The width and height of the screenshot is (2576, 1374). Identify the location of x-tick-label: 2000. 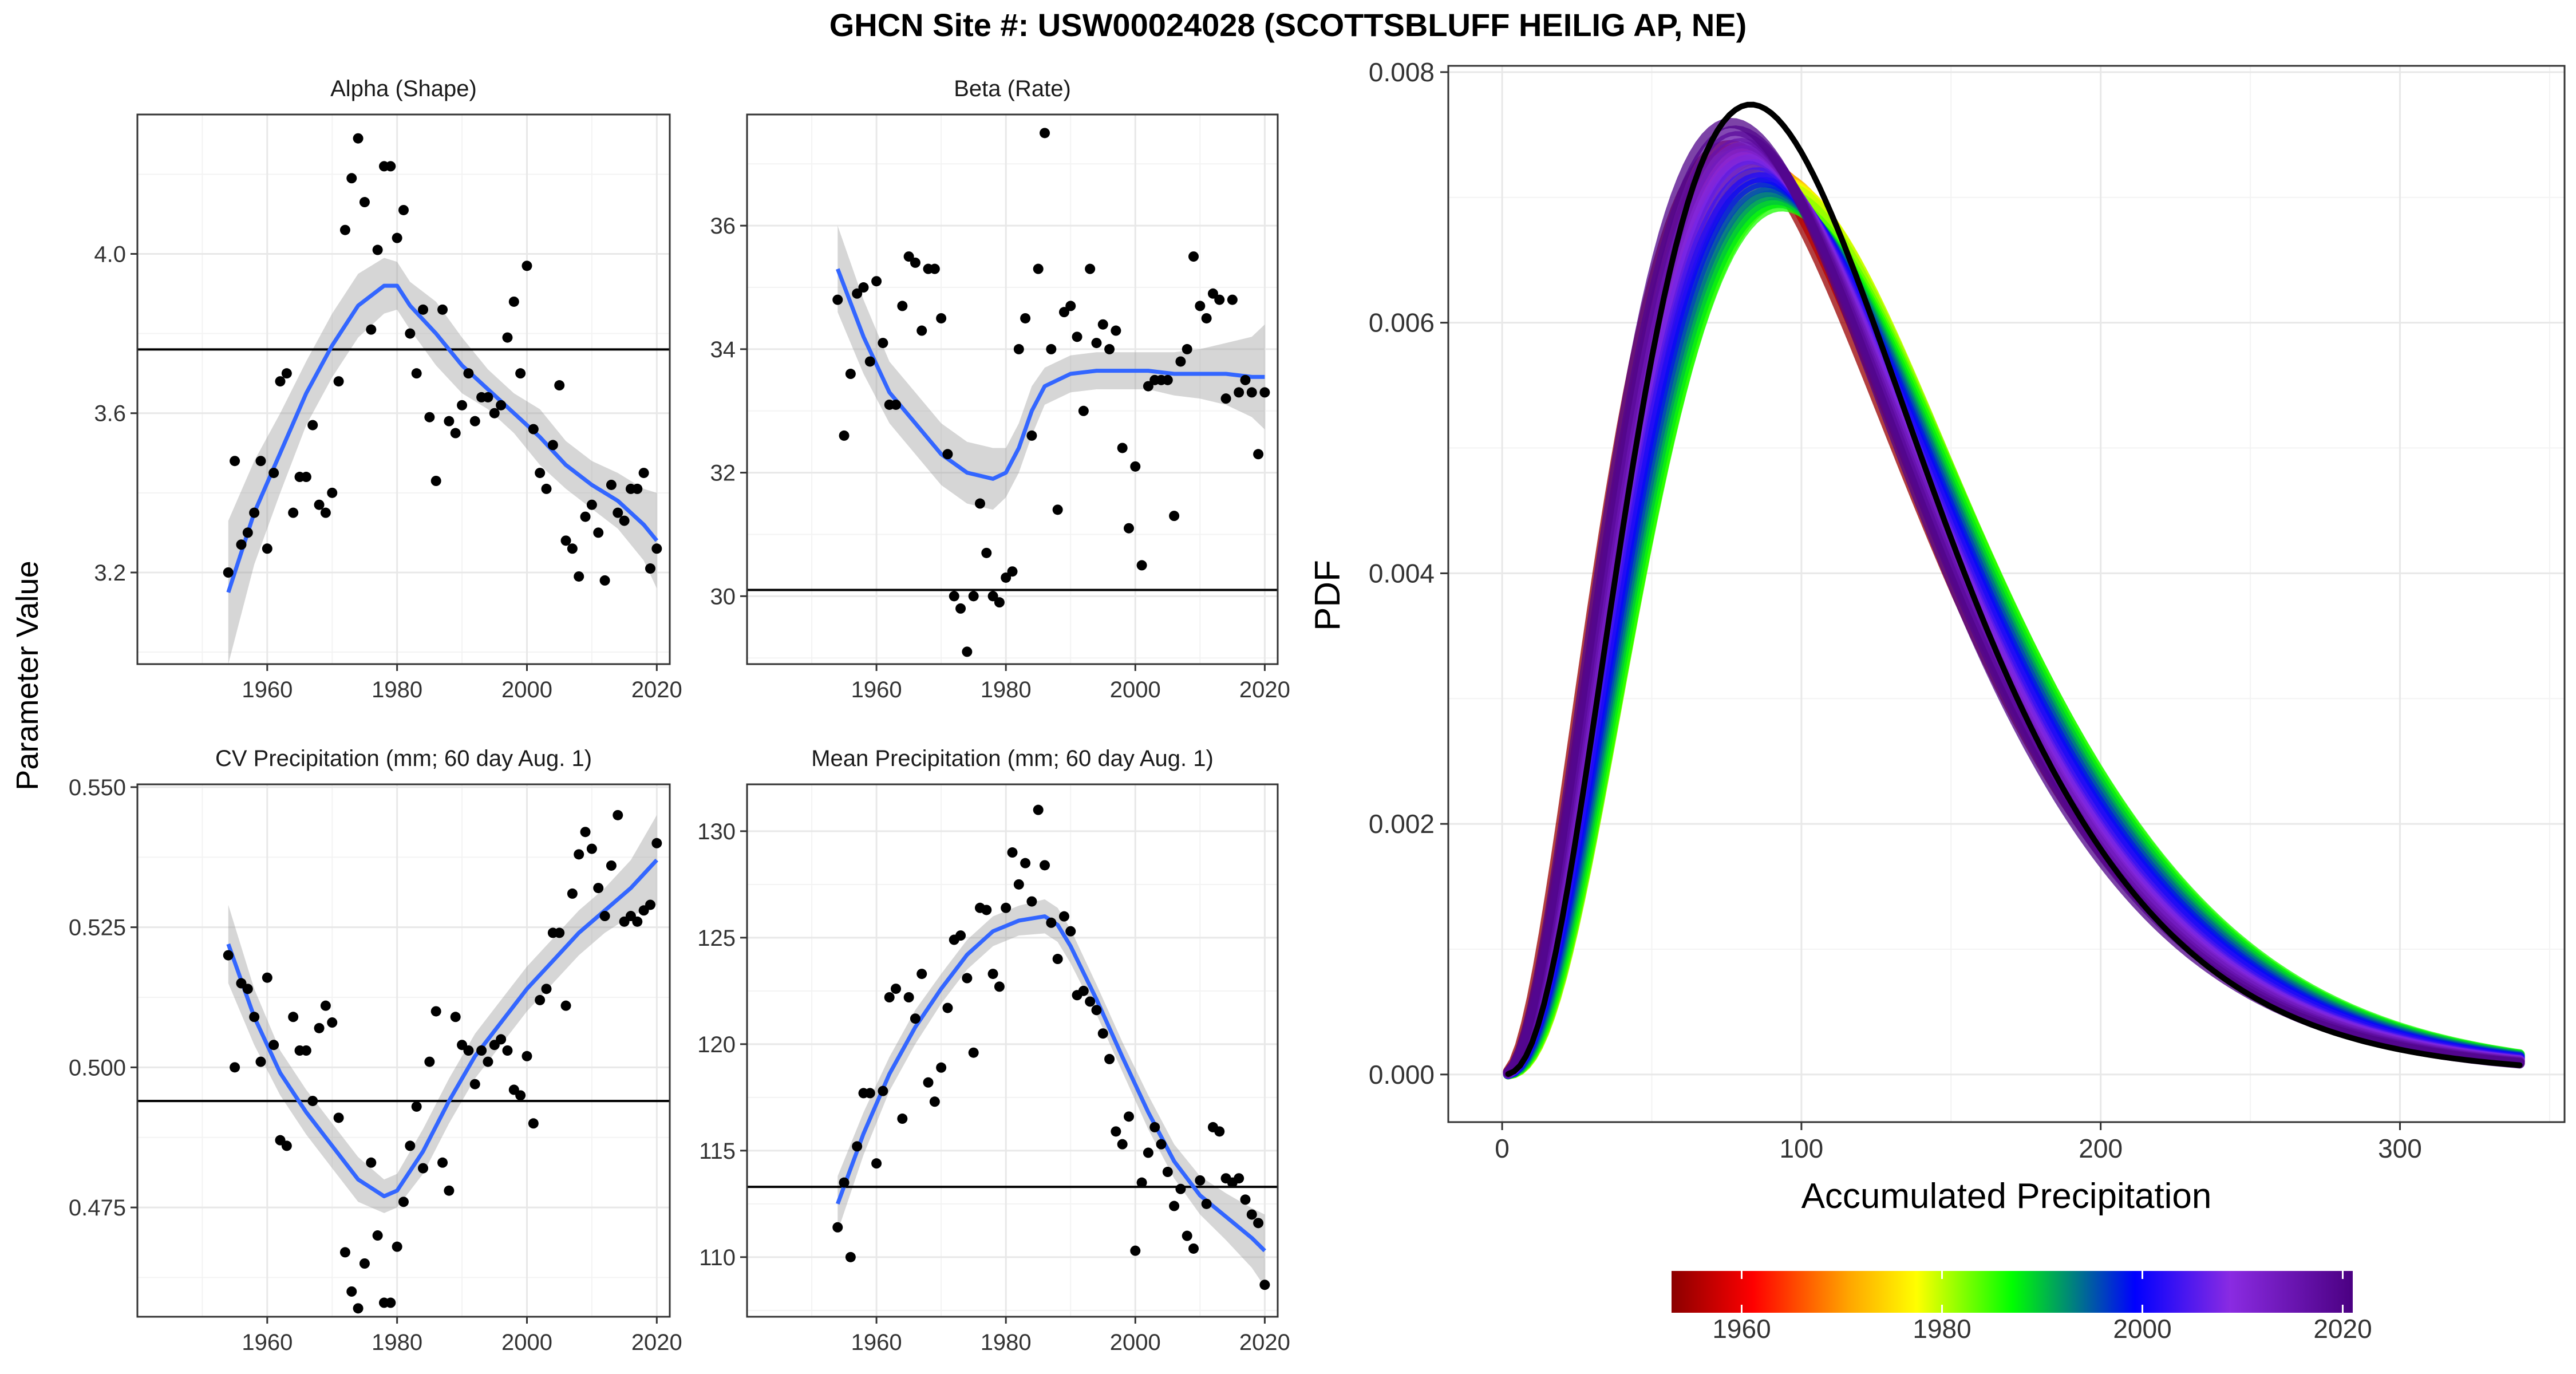
(1135, 1342).